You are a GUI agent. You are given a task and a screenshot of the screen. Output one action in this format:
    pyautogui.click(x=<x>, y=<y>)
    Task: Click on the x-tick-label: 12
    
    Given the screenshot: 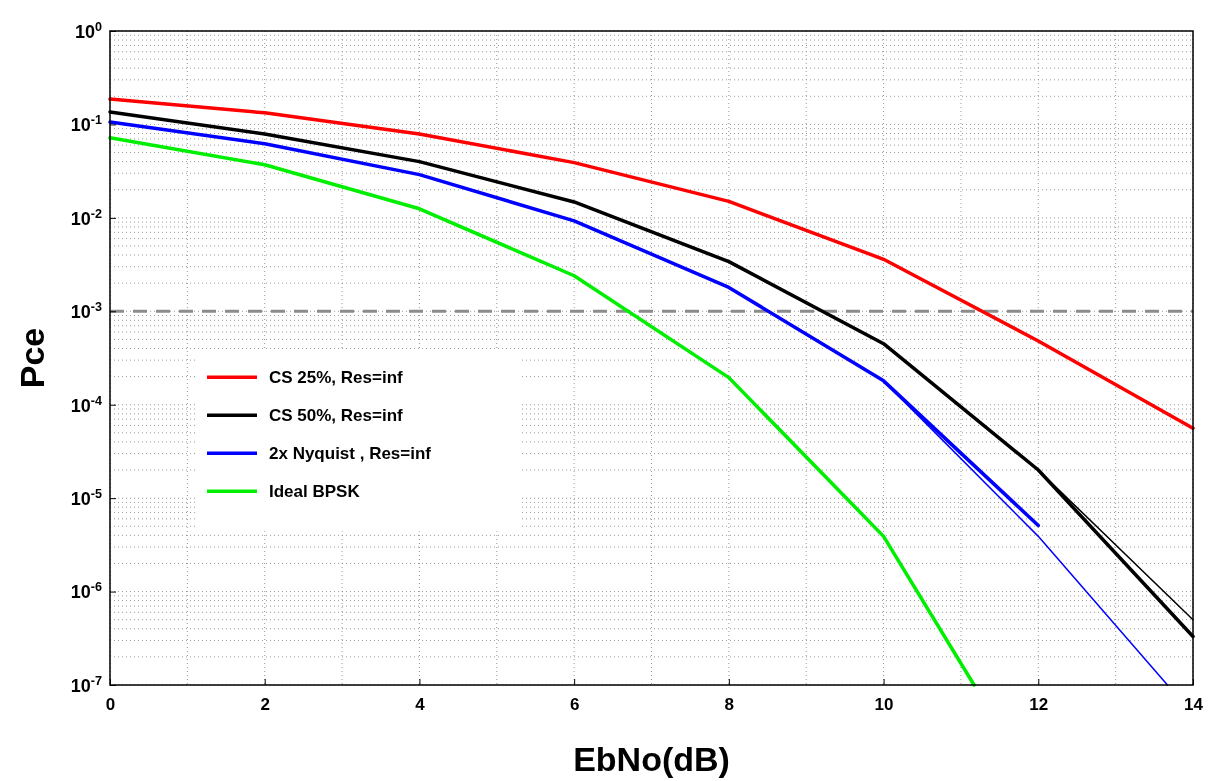 What is the action you would take?
    pyautogui.click(x=1039, y=705)
    